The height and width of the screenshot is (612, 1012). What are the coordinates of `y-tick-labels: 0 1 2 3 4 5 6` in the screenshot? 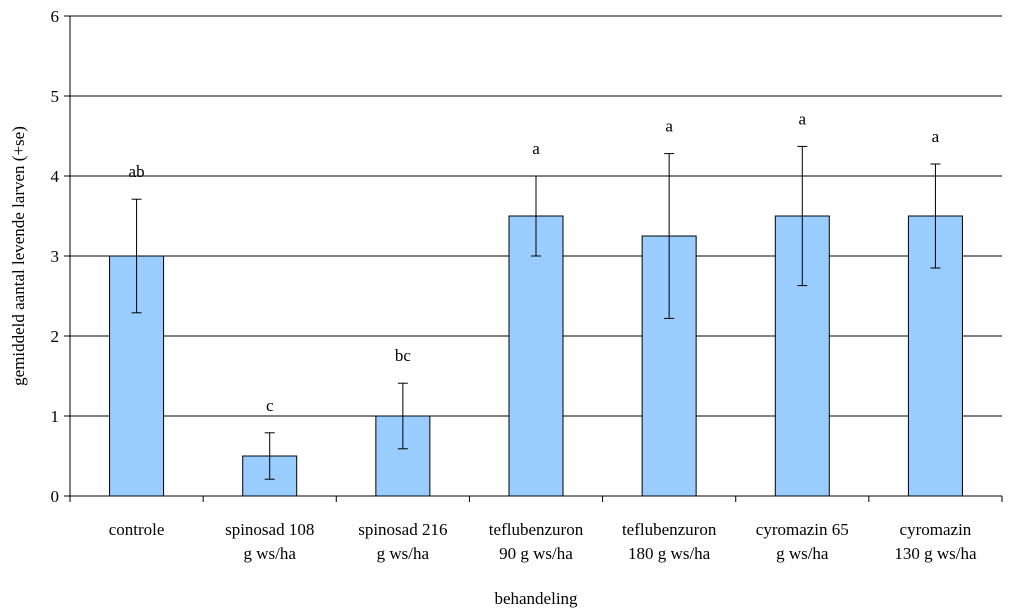 It's located at (55, 256).